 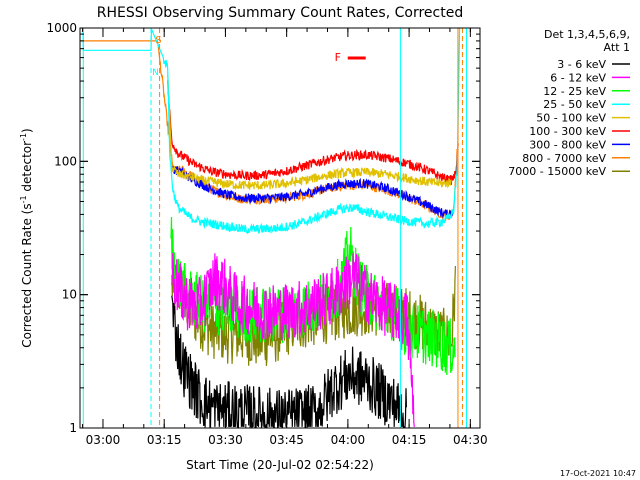 I want to click on flare-marker: F, so click(x=338, y=57).